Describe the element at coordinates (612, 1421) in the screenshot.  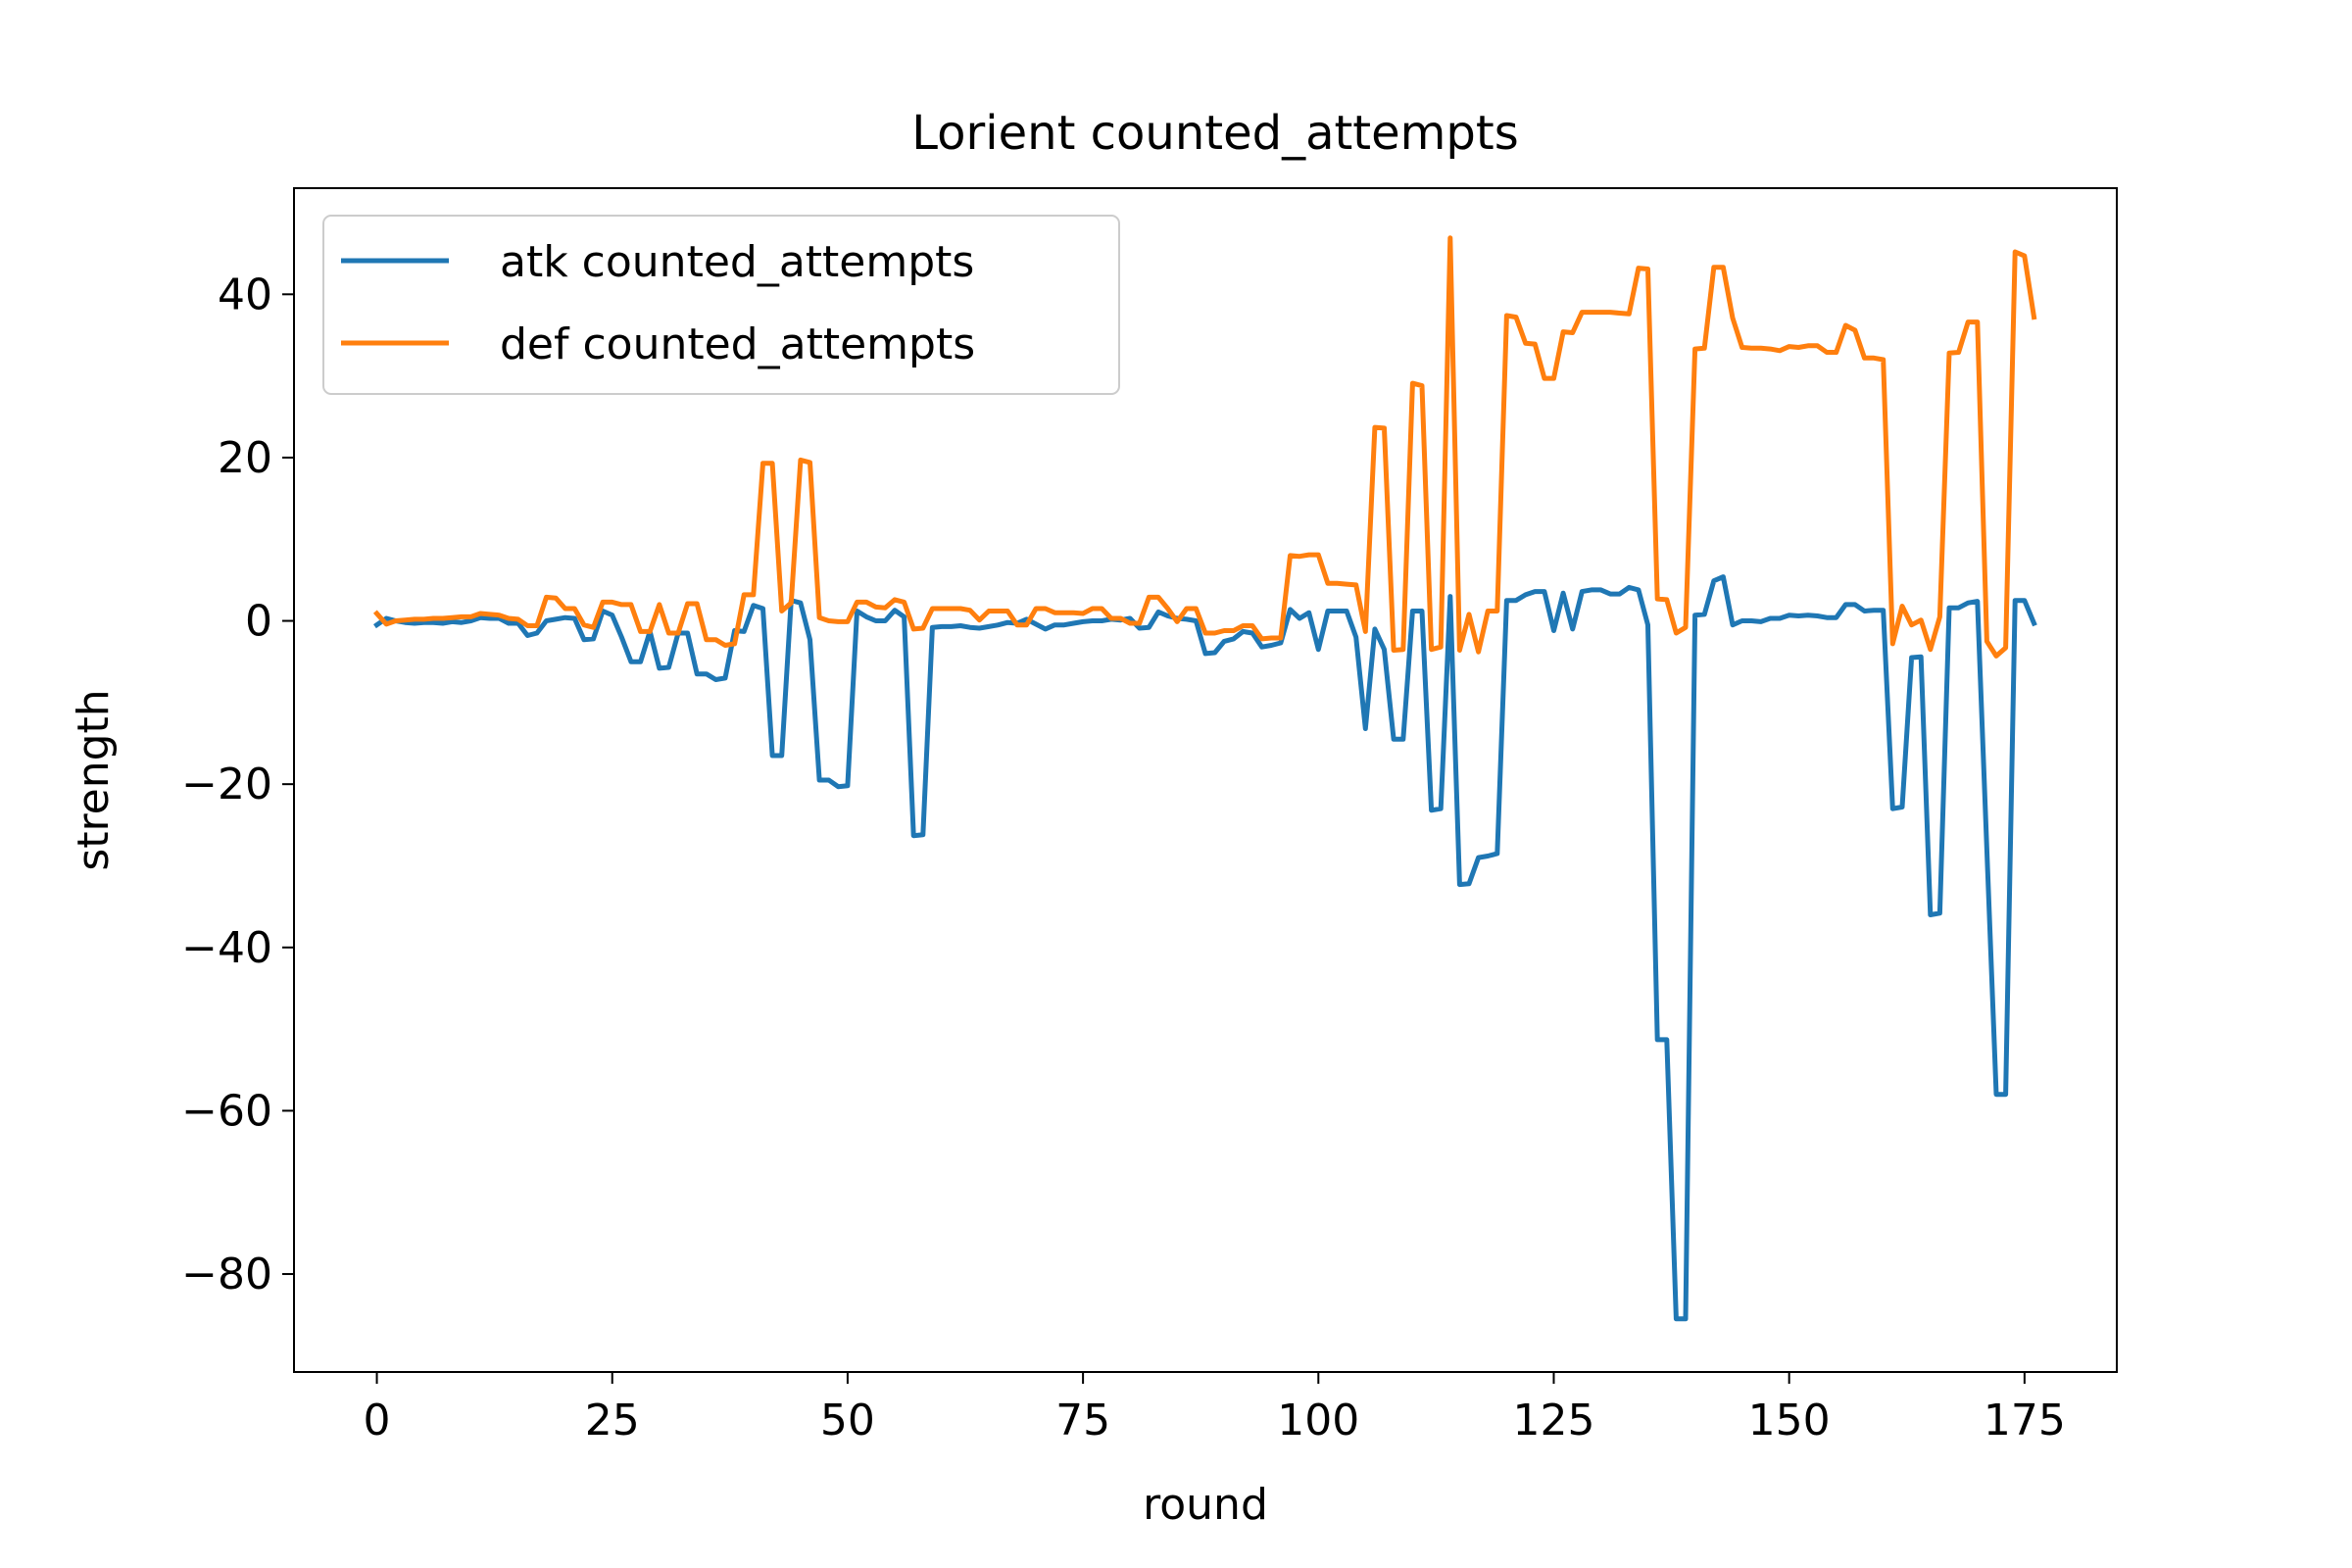
I see `x-tick-label: 25` at that location.